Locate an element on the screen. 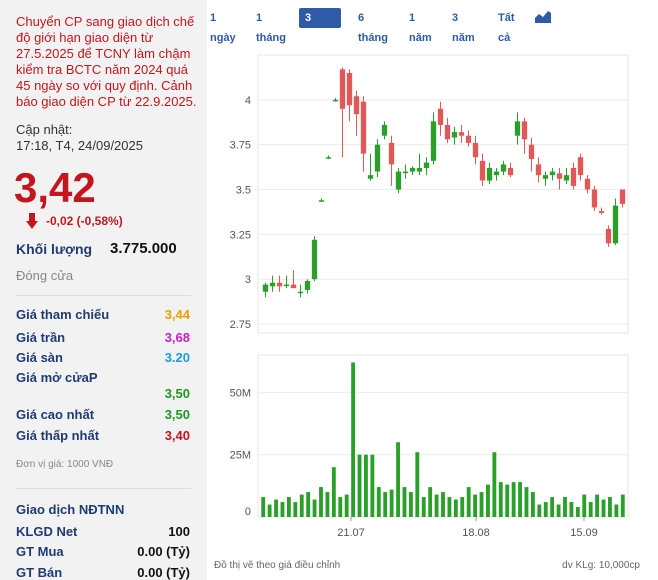 This screenshot has height=580, width=658. y-tick-label: 3.25 is located at coordinates (240, 235).